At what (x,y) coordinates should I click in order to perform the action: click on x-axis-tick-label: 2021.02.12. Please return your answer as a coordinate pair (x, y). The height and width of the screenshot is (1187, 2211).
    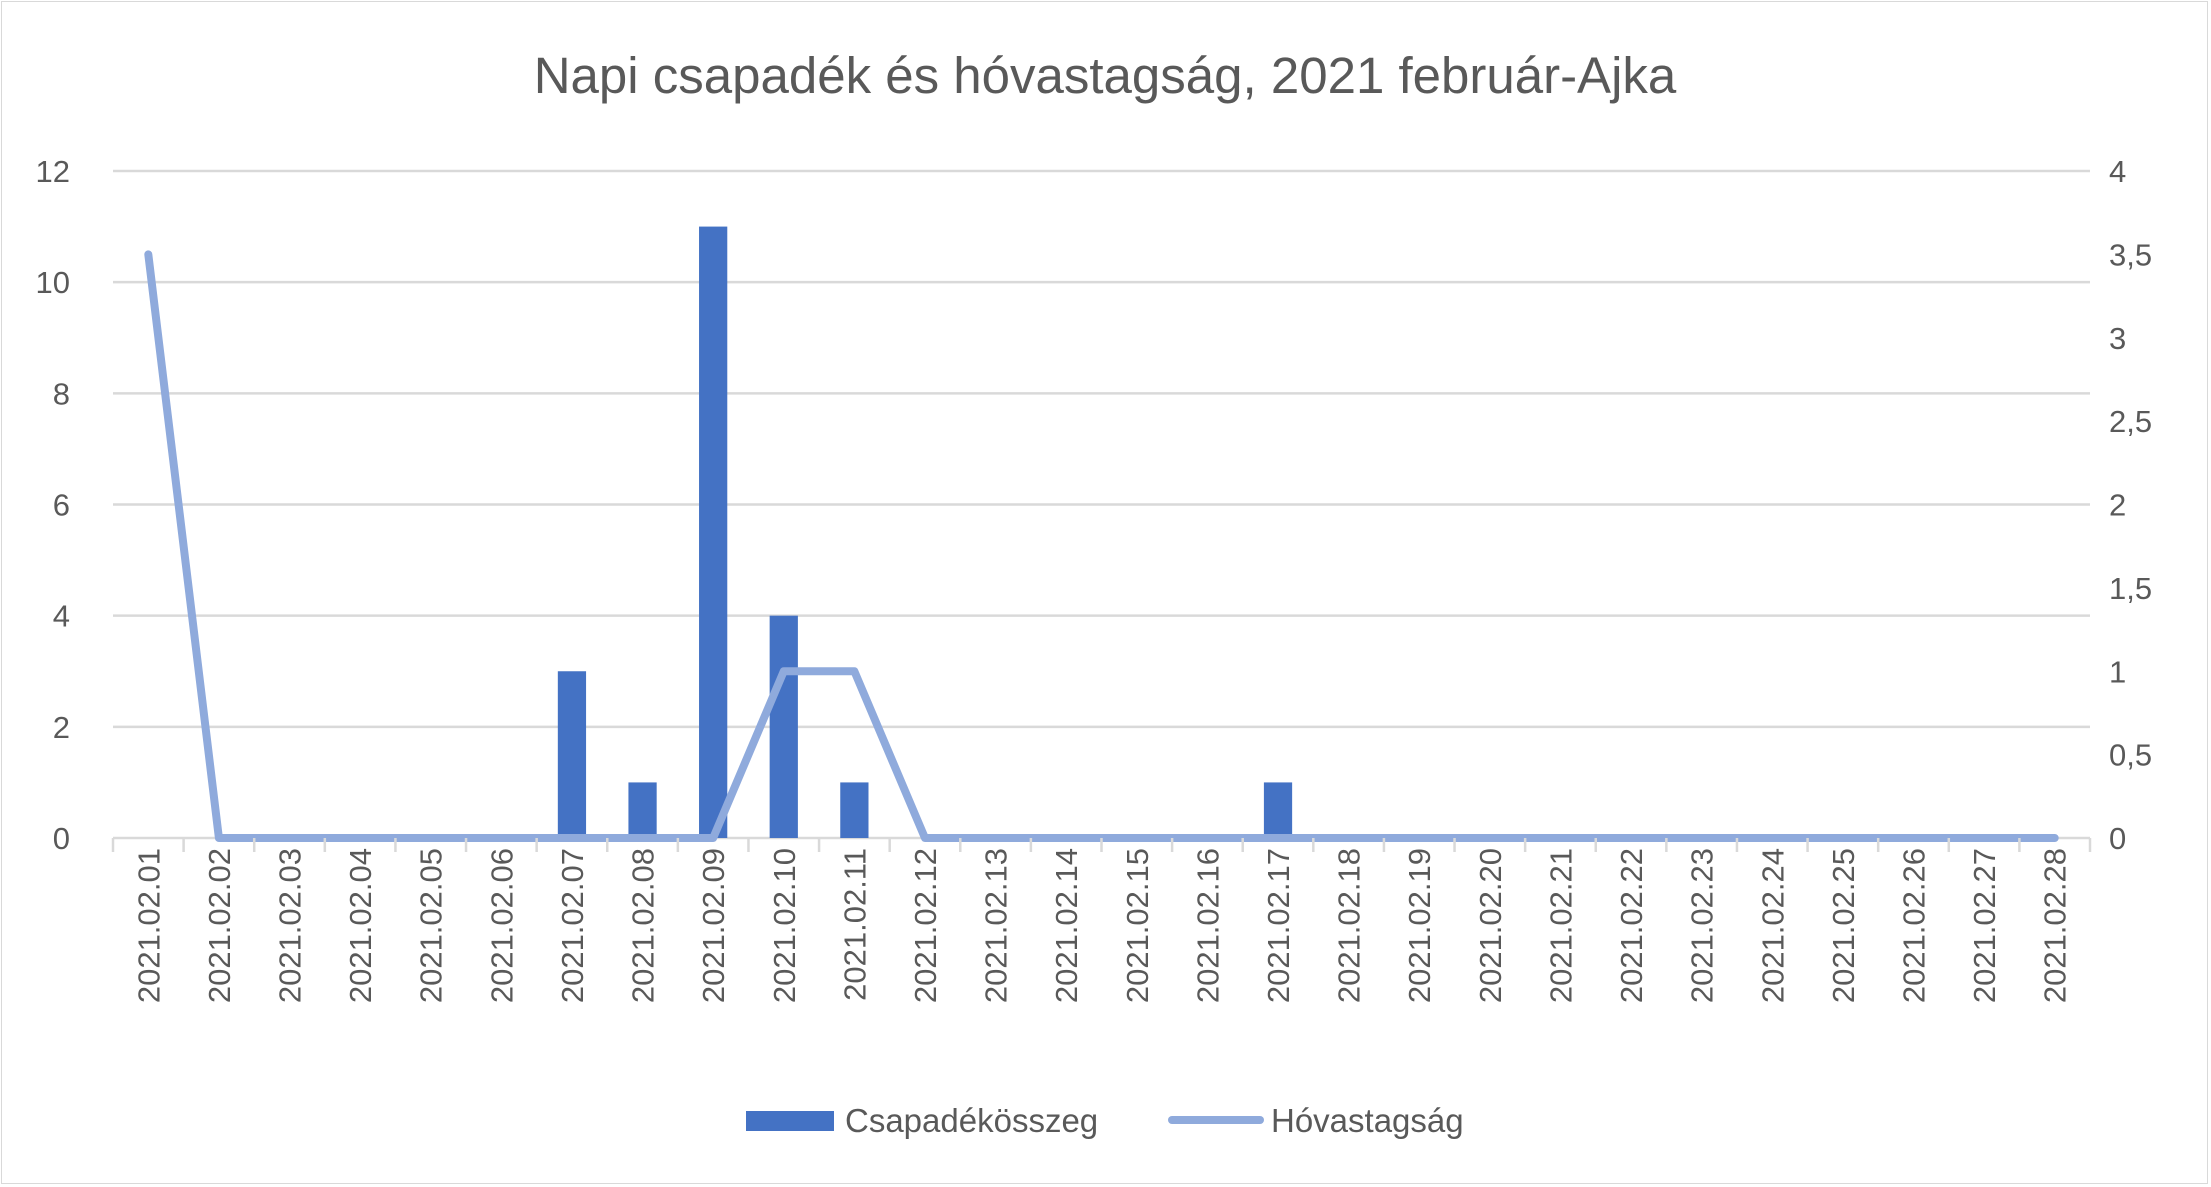
    Looking at the image, I should click on (925, 925).